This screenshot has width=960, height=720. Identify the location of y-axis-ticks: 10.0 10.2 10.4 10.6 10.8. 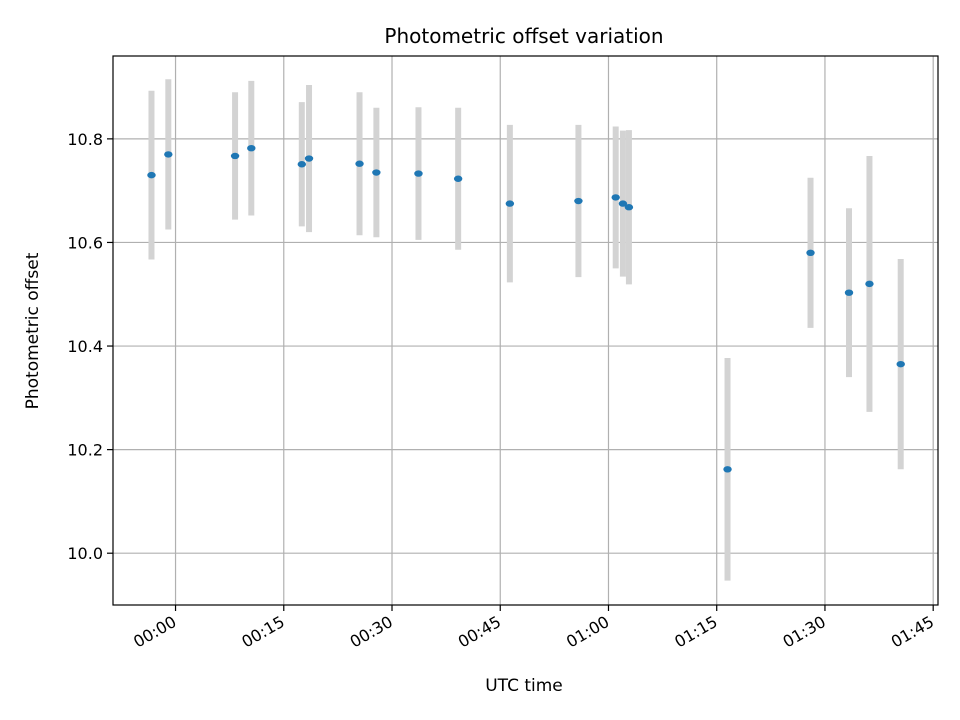
(90, 346).